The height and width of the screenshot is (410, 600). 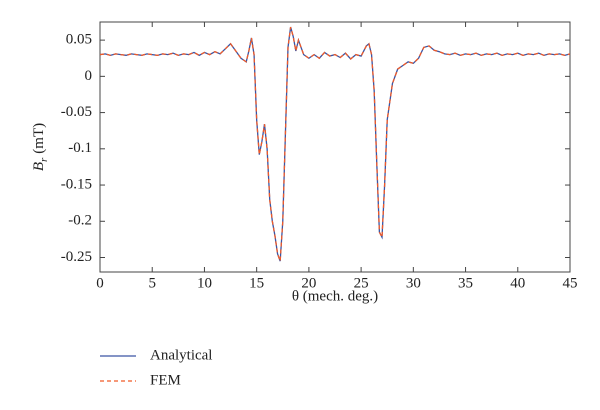 What do you see at coordinates (465, 283) in the screenshot?
I see `x-tick-label: 35` at bounding box center [465, 283].